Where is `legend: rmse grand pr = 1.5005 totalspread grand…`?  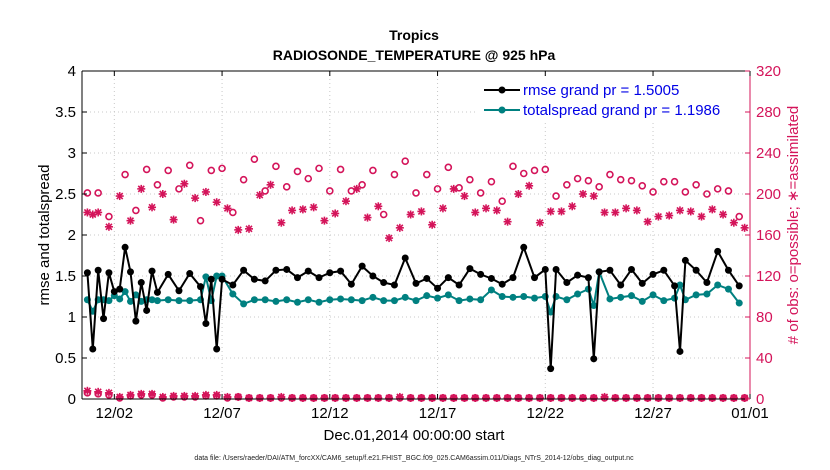
legend: rmse grand pr = 1.5005 totalspread grand… is located at coordinates (610, 99).